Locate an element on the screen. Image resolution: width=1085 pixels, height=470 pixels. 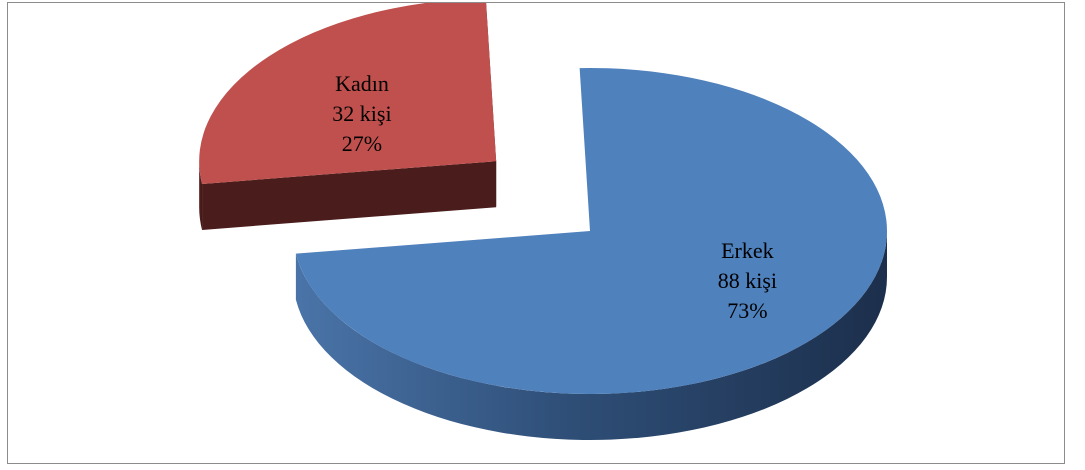
slice-cut-face is located at coordinates (349, 195).